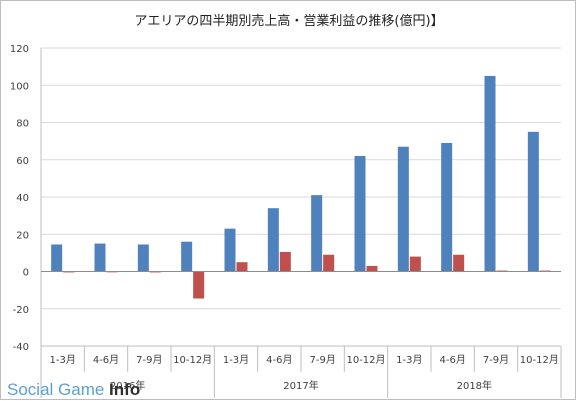  I want to click on y-tick-label: 120, so click(19, 49).